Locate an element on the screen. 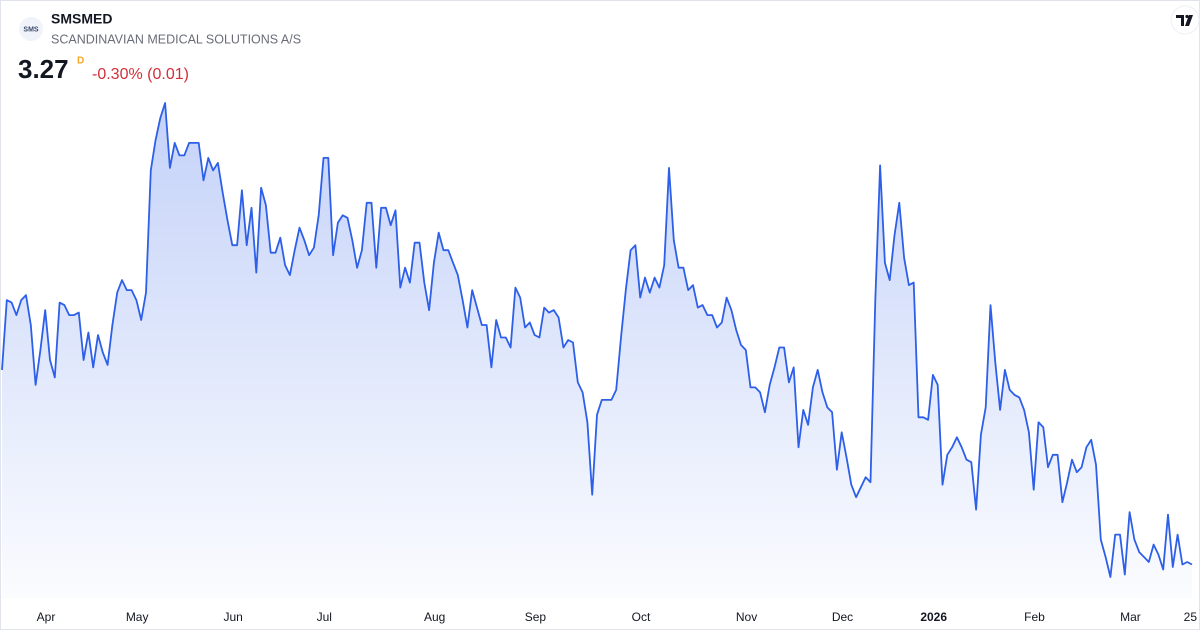 This screenshot has height=630, width=1200. tradingview-logo is located at coordinates (1185, 20).